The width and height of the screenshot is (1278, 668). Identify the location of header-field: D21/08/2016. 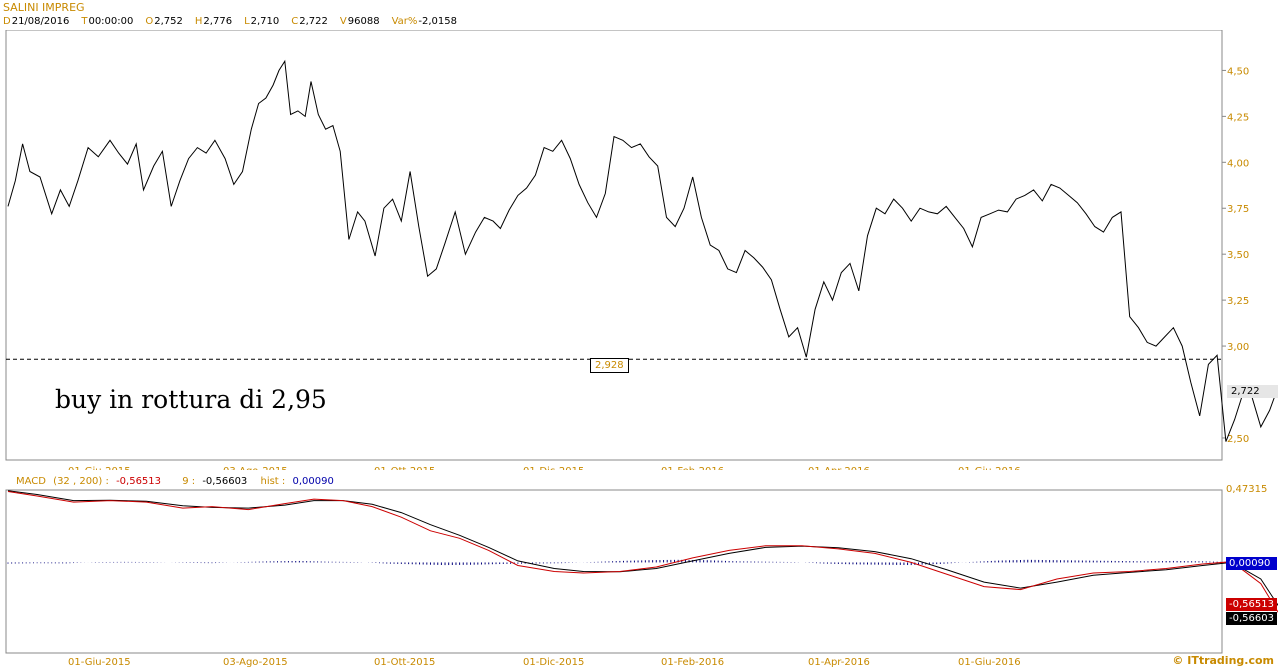
(39, 21).